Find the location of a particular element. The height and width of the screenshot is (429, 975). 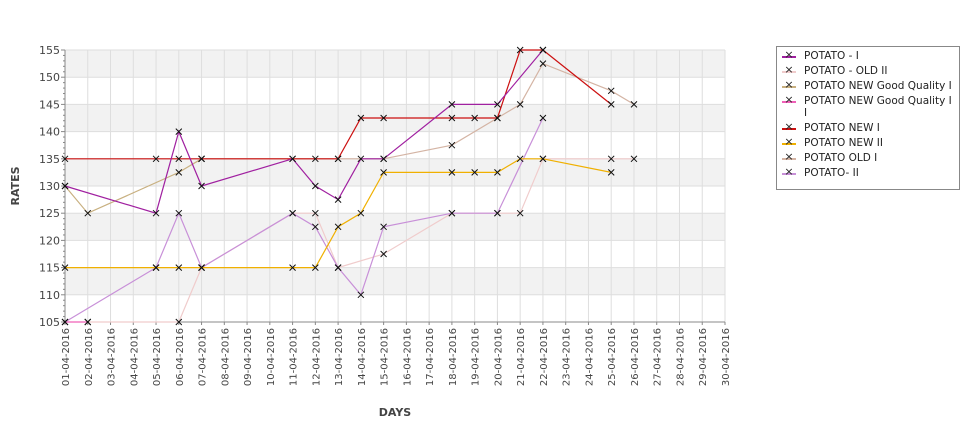

y-tick-label: 135 is located at coordinates (49, 159).